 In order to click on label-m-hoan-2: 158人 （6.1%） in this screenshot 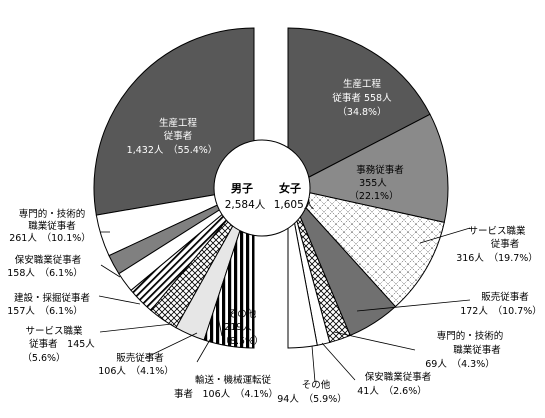, I will do `click(45, 273)`.